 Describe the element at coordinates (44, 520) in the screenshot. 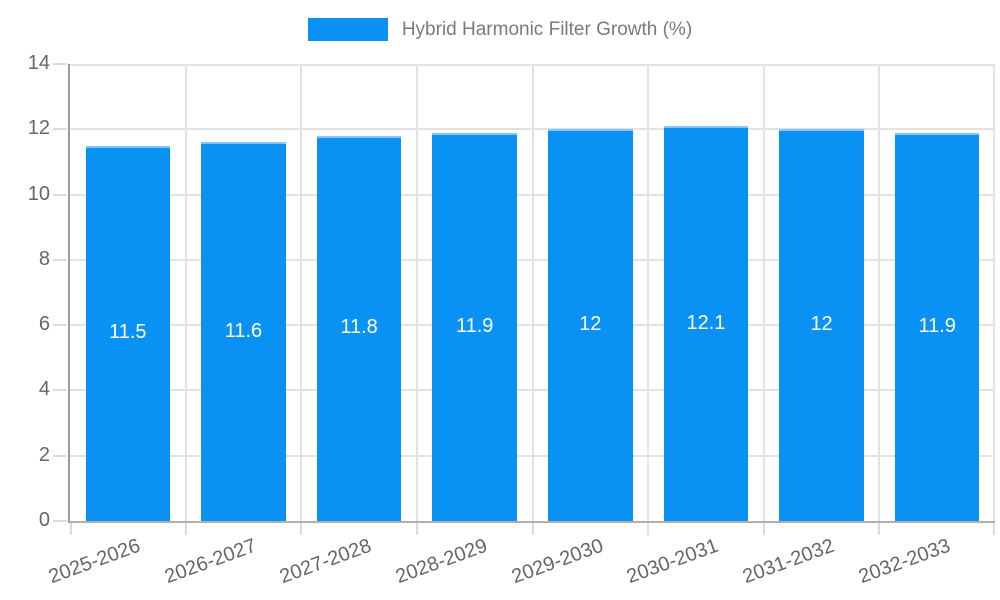

I see `y-axis-tick-label: 0` at that location.